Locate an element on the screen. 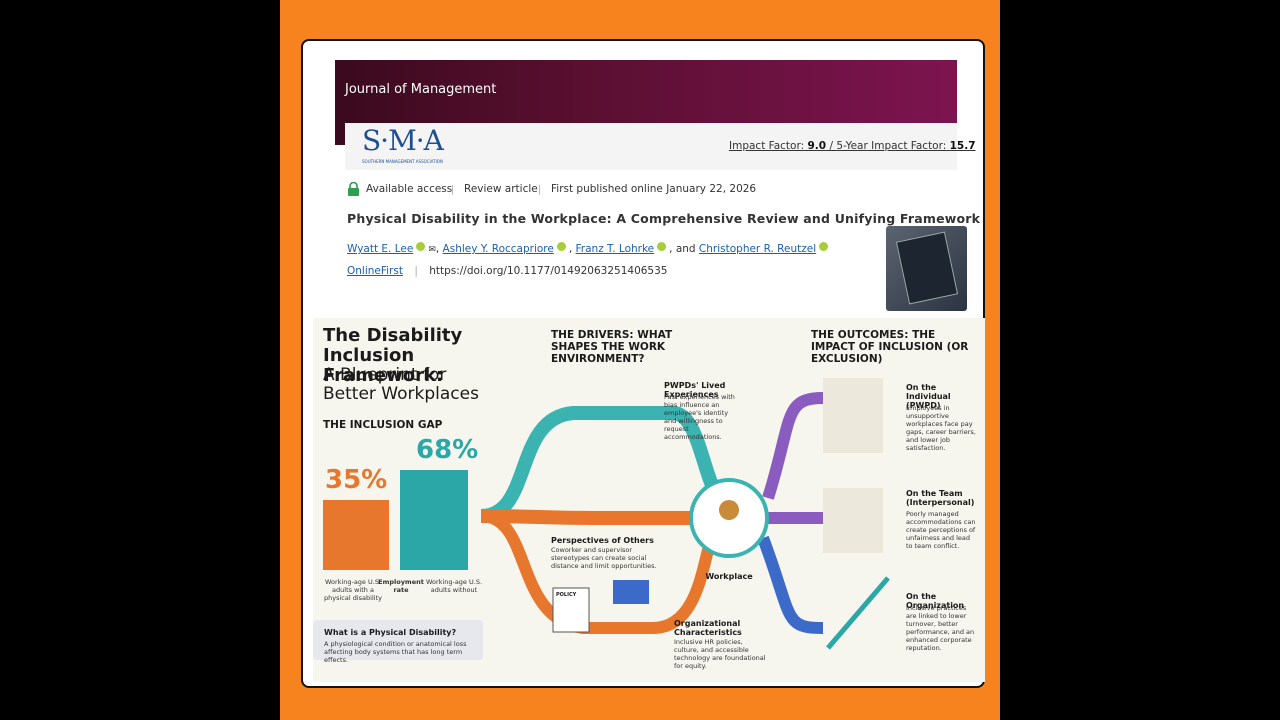  gap-right-label: Working-age U.S. adults without is located at coordinates (454, 586).